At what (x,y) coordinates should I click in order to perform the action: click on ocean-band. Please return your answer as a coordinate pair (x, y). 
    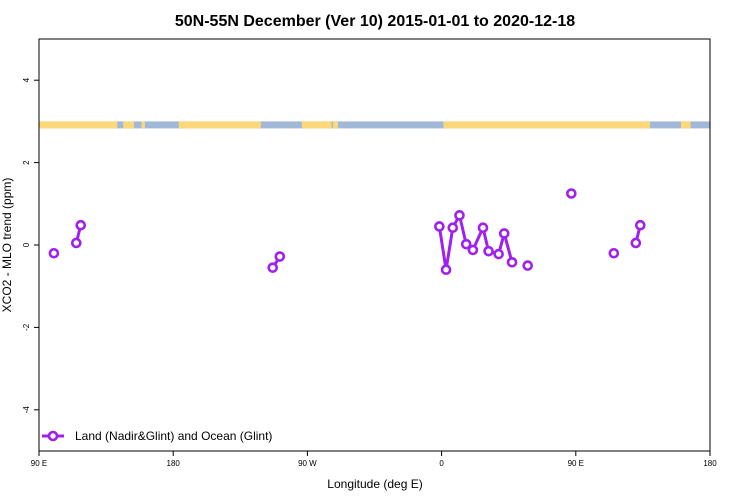
    Looking at the image, I should click on (374, 125).